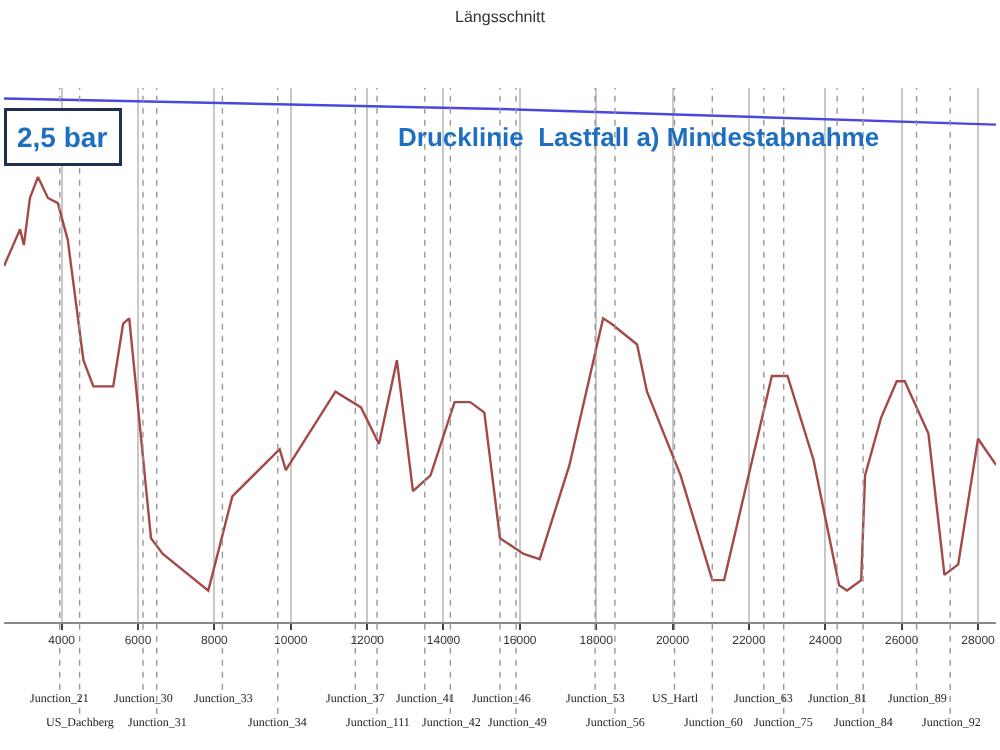 The width and height of the screenshot is (1000, 750). Describe the element at coordinates (63, 137) in the screenshot. I see `annotation: 2,5 bar` at that location.